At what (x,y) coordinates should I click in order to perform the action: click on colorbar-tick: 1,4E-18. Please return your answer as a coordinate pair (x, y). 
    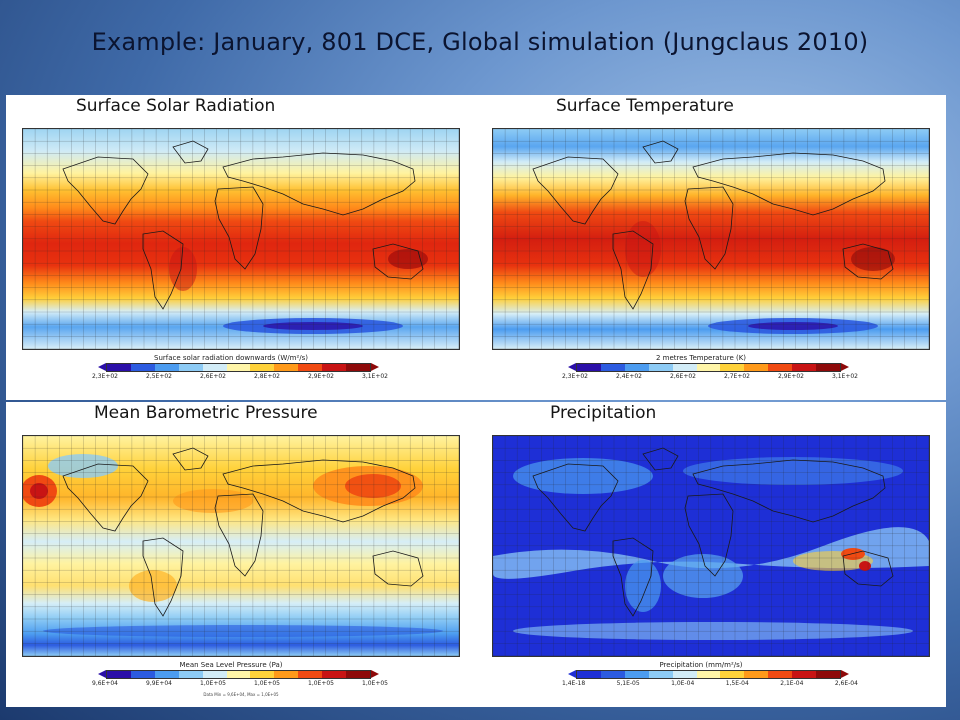
    Looking at the image, I should click on (574, 683).